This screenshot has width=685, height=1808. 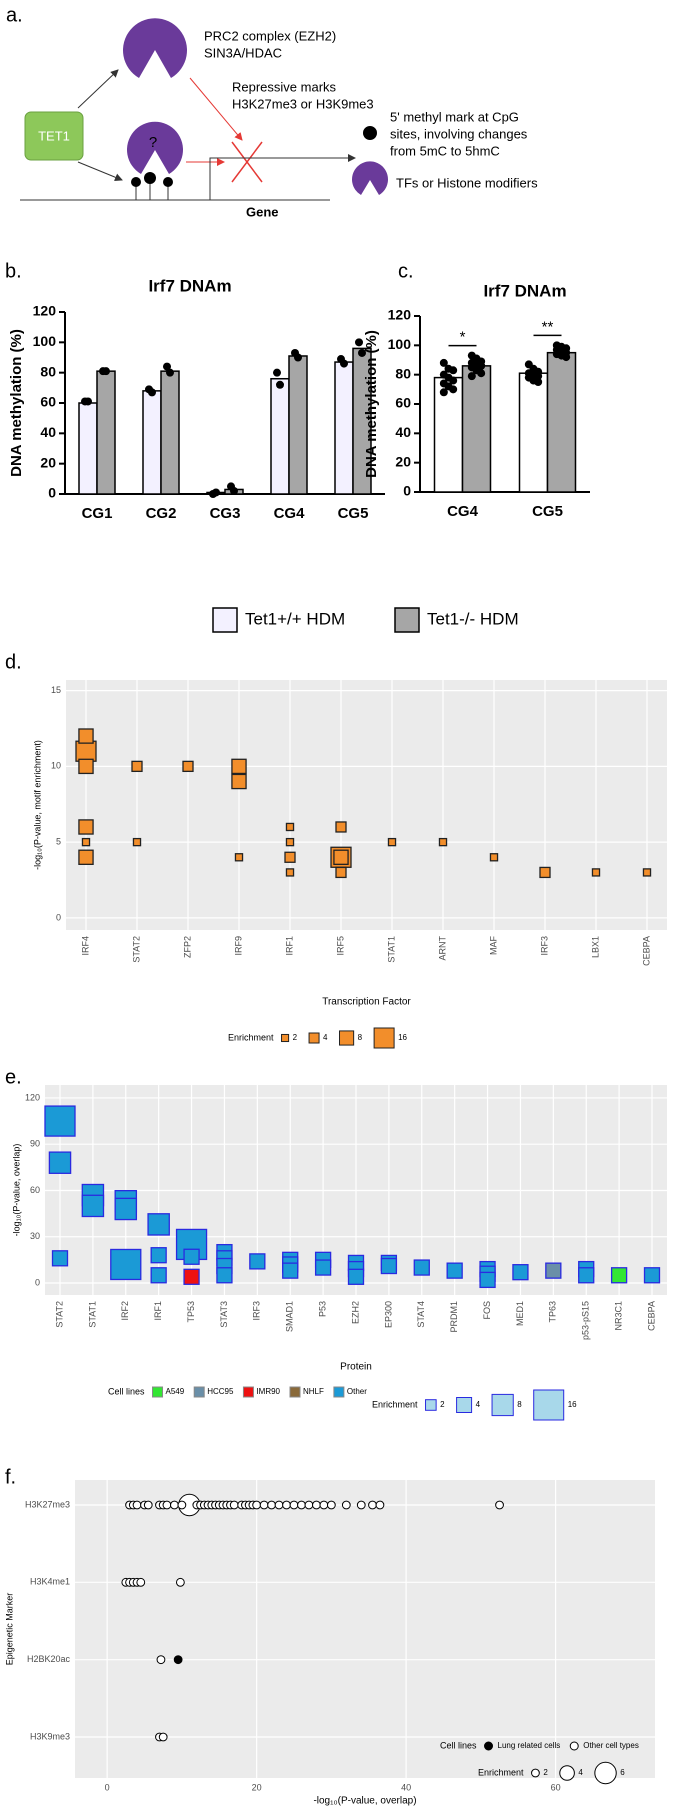 I want to click on legend-label: 6, so click(x=622, y=1772).